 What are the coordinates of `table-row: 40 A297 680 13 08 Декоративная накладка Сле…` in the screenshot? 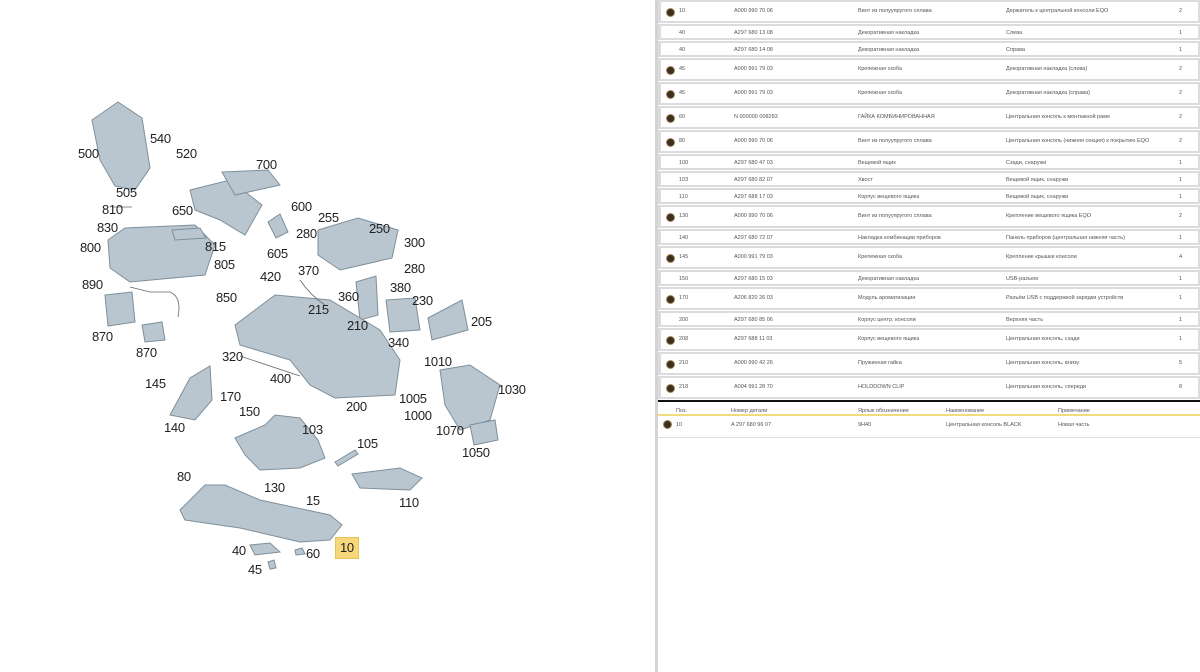 It's located at (929, 32).